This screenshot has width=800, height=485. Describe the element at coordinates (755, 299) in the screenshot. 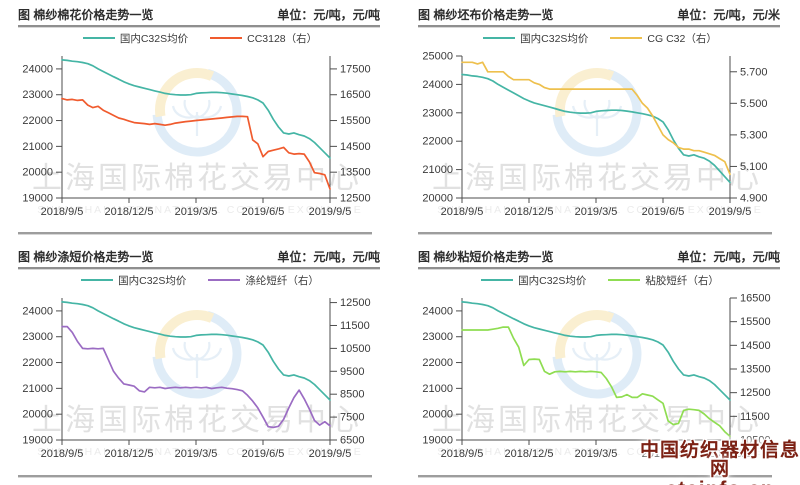

I see `y-axis-right-tick-label: 16500` at that location.